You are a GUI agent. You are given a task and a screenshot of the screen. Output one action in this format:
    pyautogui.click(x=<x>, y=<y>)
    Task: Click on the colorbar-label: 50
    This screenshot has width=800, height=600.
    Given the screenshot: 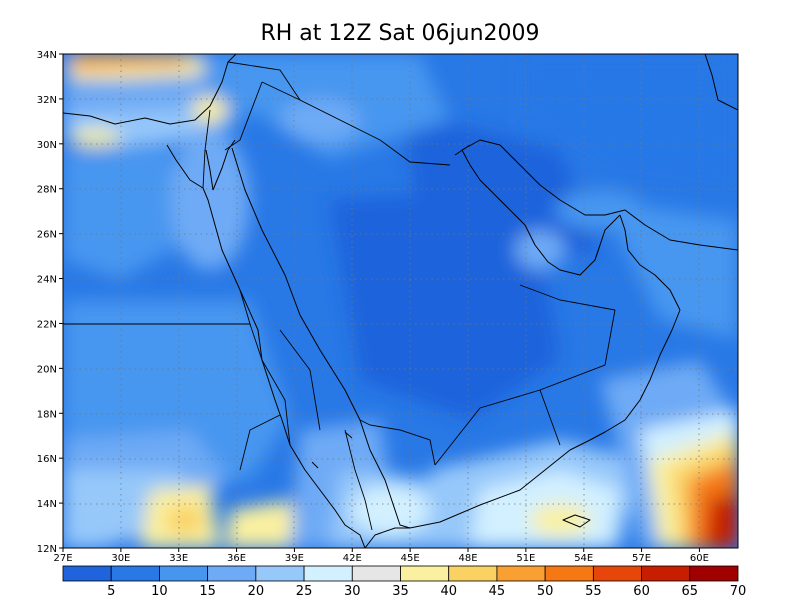 What is the action you would take?
    pyautogui.click(x=545, y=591)
    